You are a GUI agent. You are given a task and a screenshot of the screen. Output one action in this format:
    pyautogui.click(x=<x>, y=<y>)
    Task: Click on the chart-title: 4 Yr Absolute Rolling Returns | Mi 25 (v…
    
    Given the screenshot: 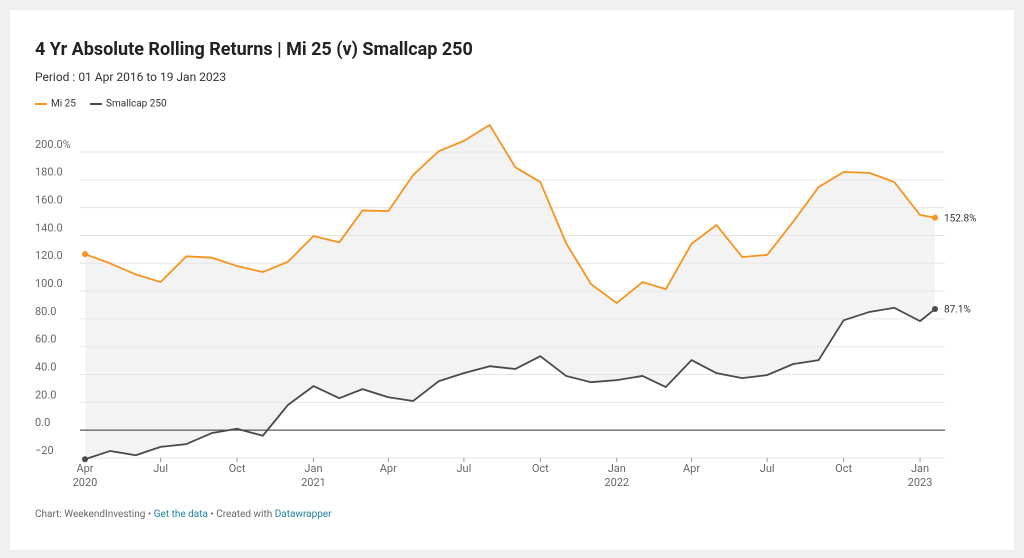 What is the action you would take?
    pyautogui.click(x=254, y=49)
    